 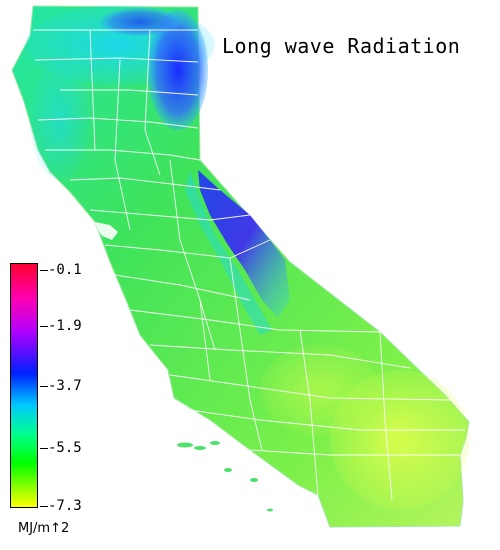 I want to click on san-francisco-bay, so click(x=106, y=231).